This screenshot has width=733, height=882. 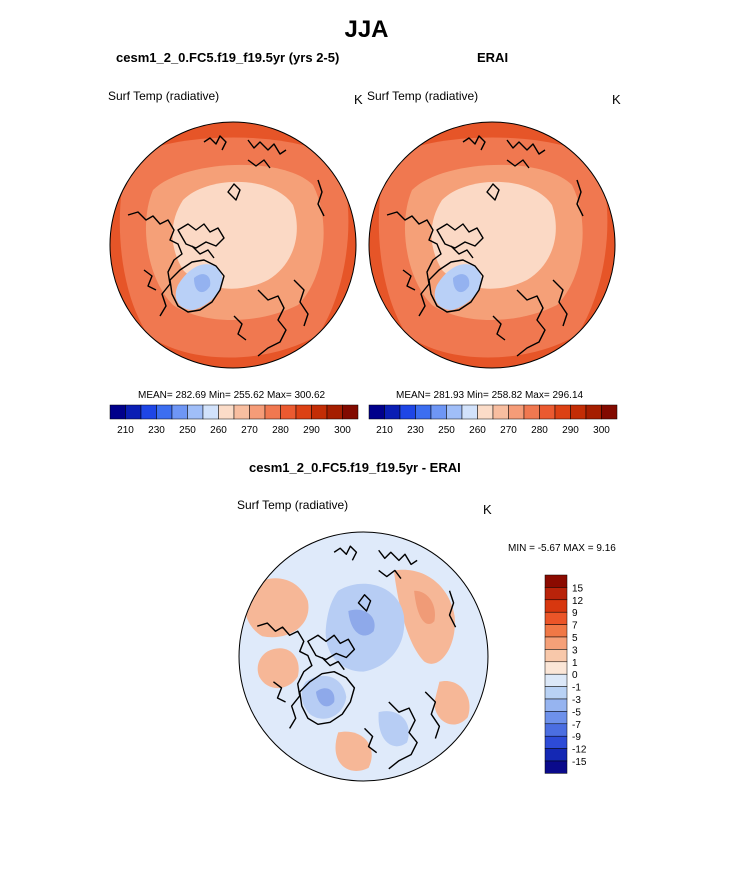 I want to click on diff-variable-label: Surf Temp (radiative), so click(x=293, y=505).